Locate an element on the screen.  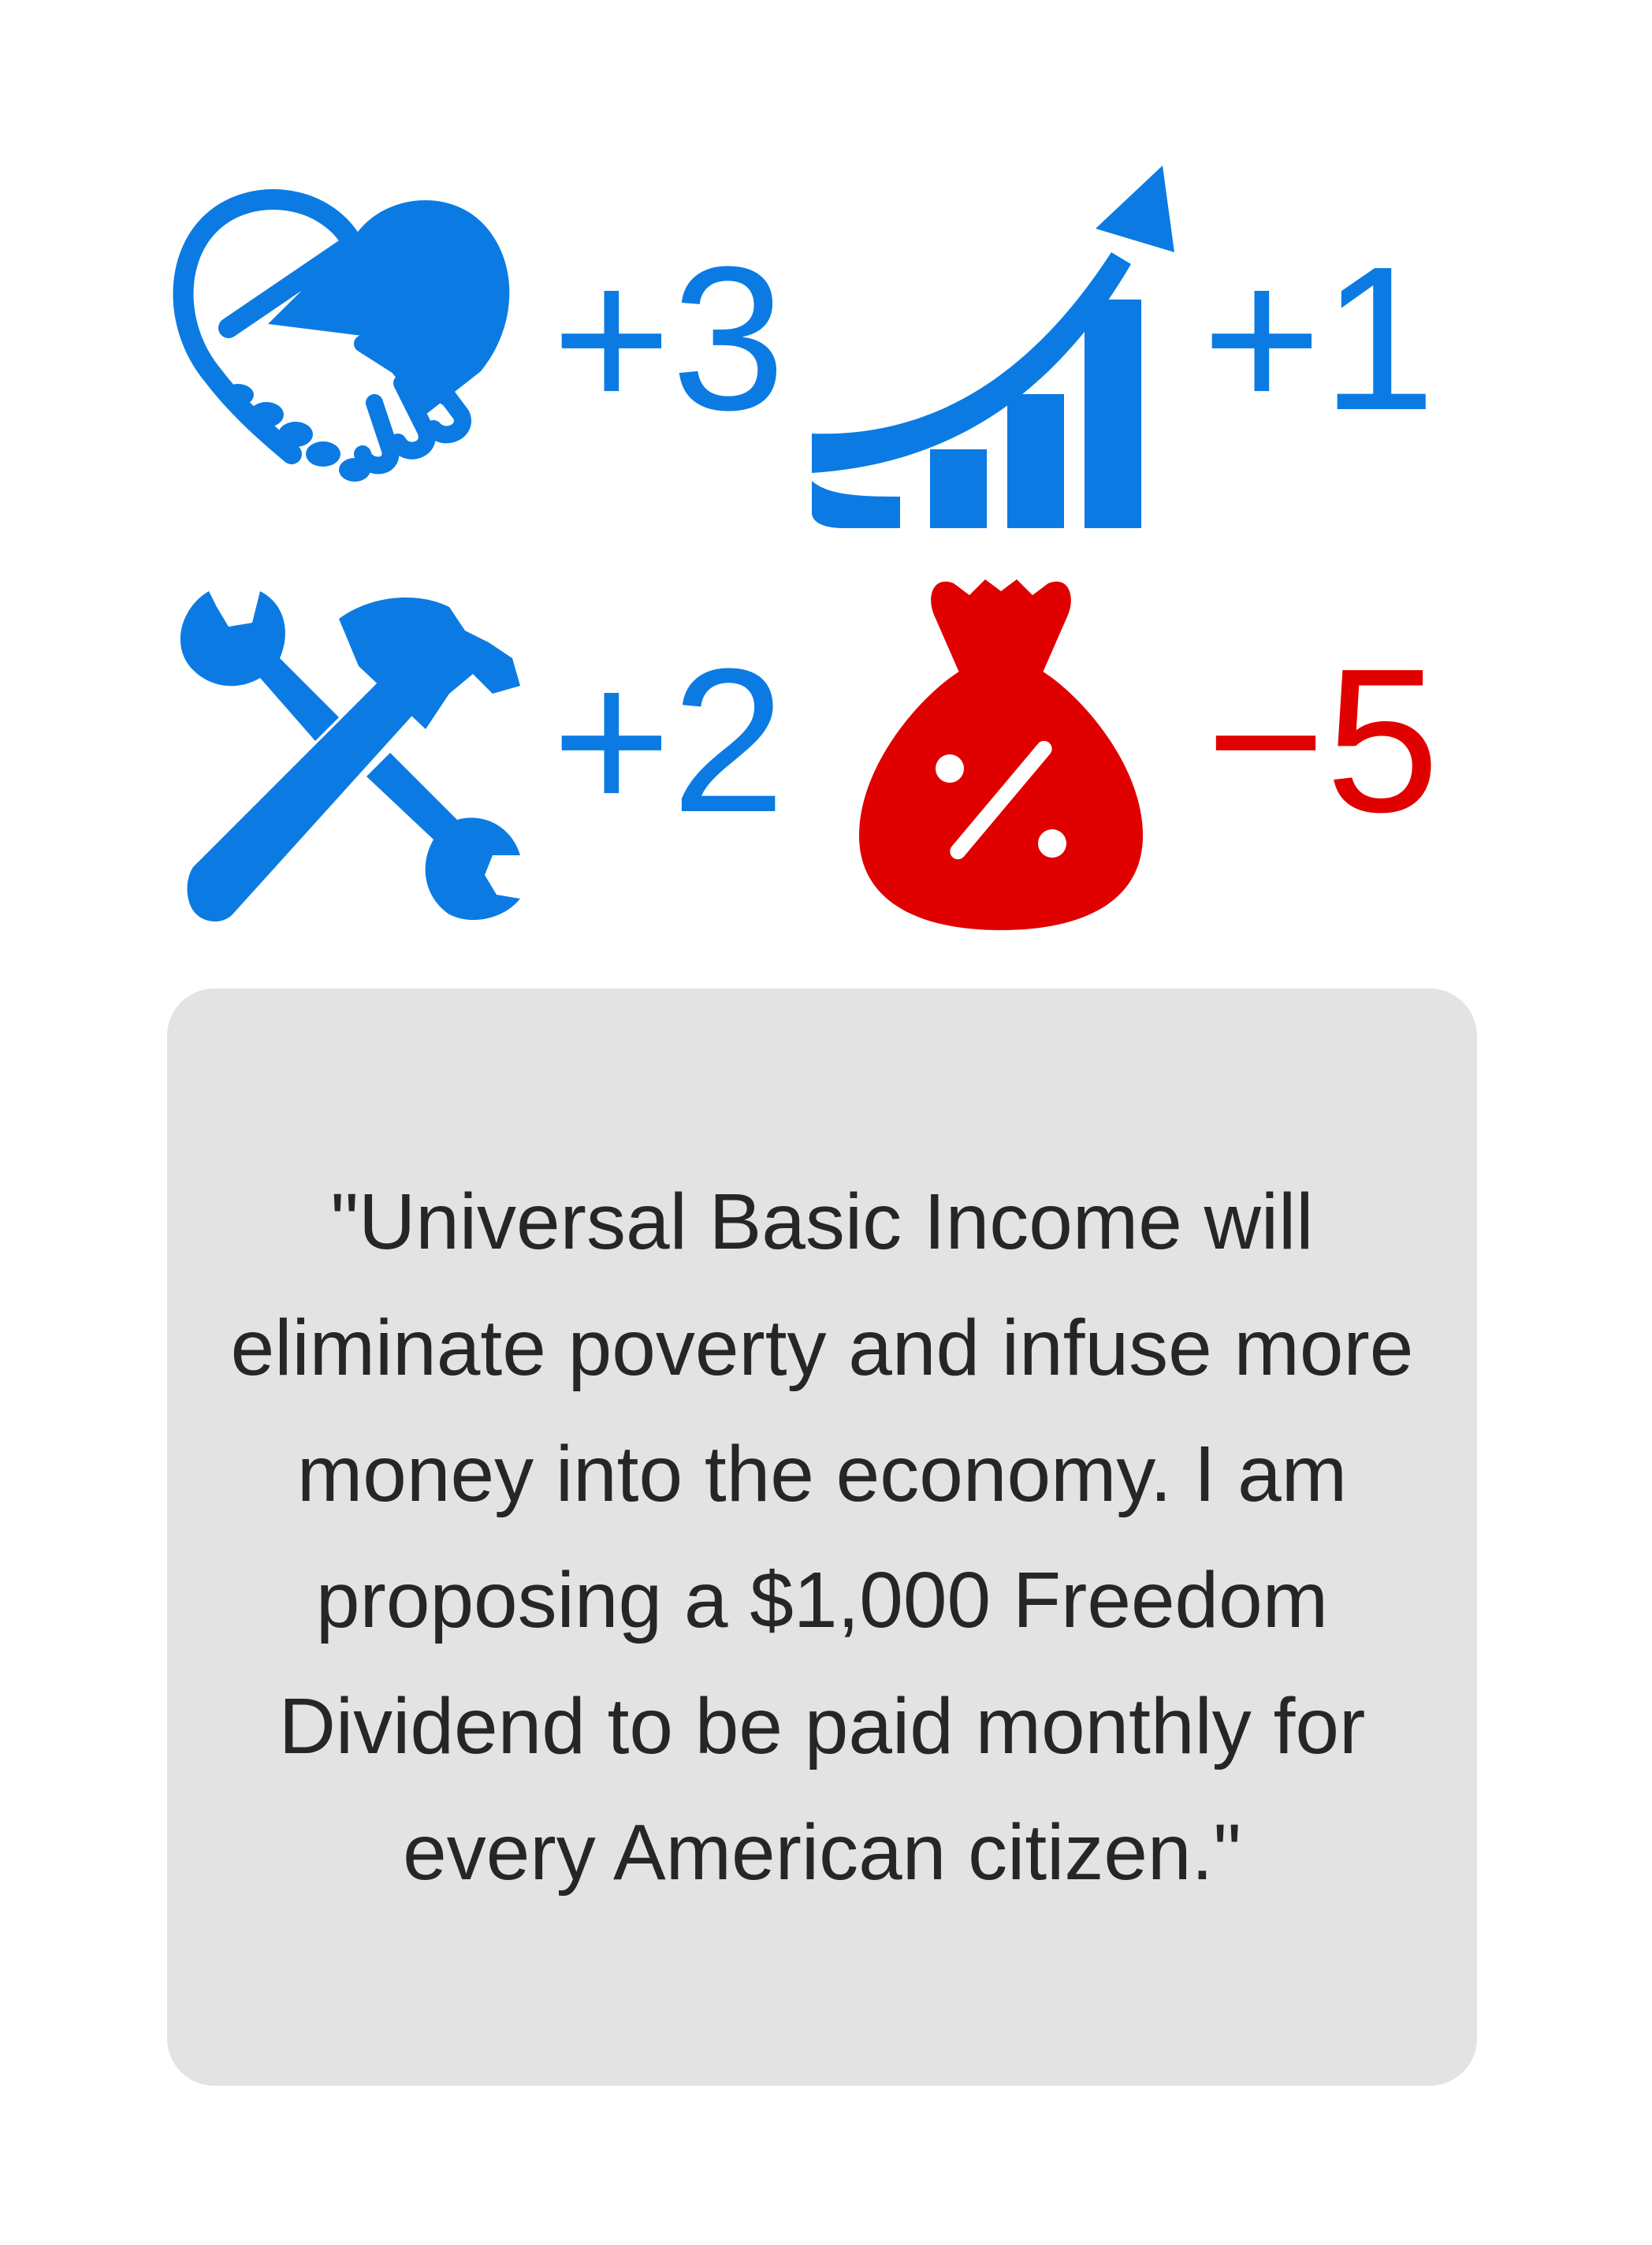
money-bag-icon is located at coordinates (1001, 749).